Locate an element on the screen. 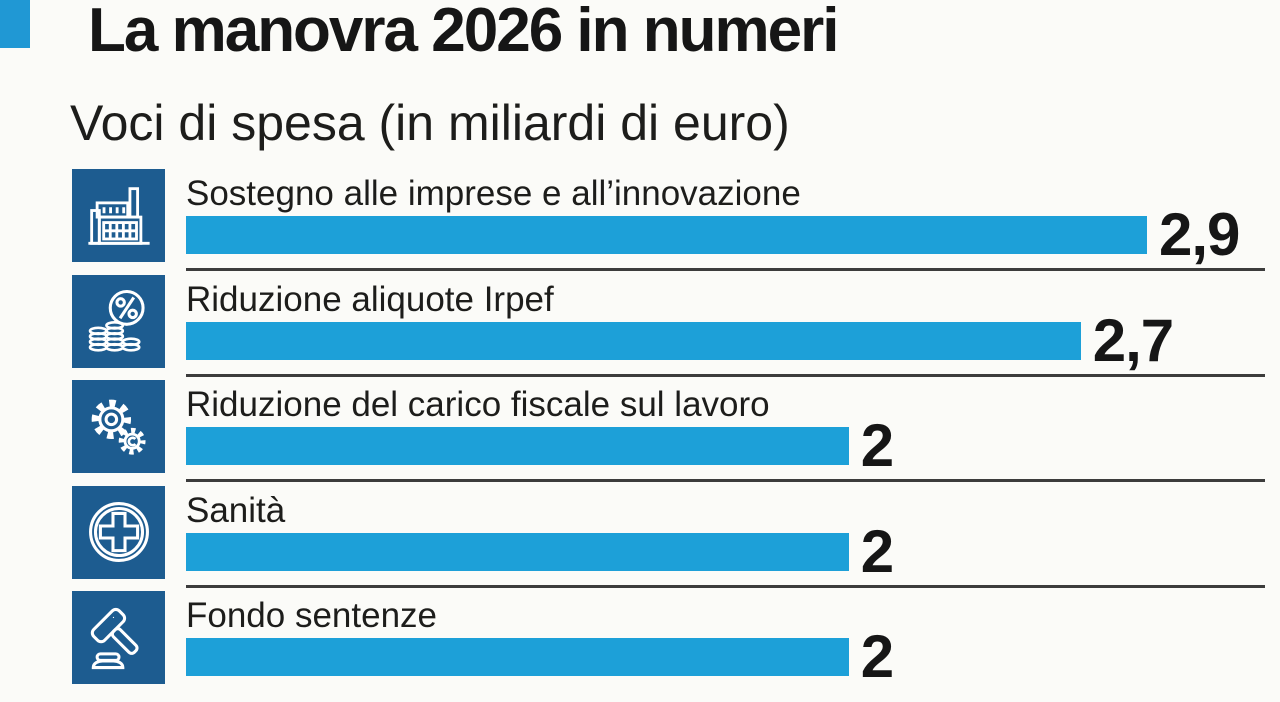  chart-row: Riduzione aliquote Irpef 2,7 is located at coordinates (676, 327).